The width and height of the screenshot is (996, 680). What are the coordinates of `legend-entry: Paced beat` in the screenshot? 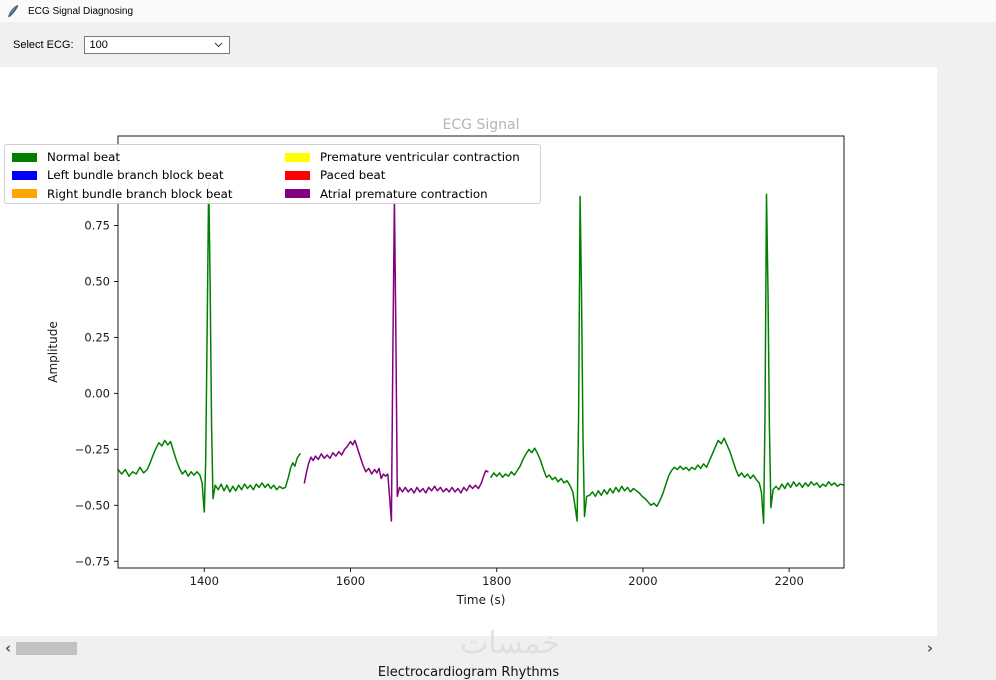 It's located at (399, 175).